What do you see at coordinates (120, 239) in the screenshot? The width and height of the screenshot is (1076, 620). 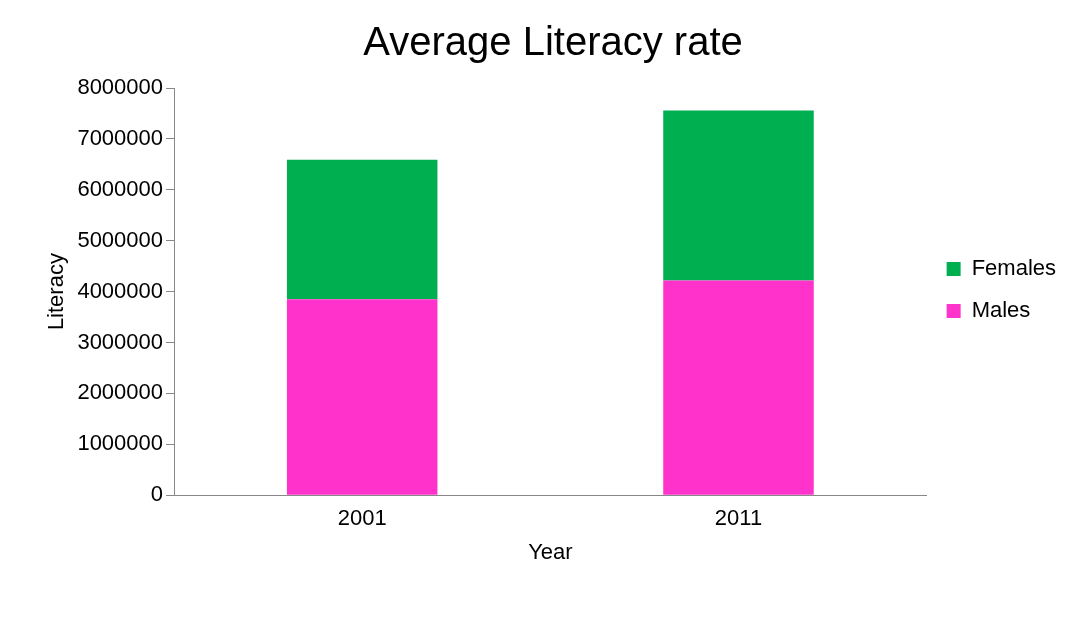 I see `y-tick-label: 5000000` at bounding box center [120, 239].